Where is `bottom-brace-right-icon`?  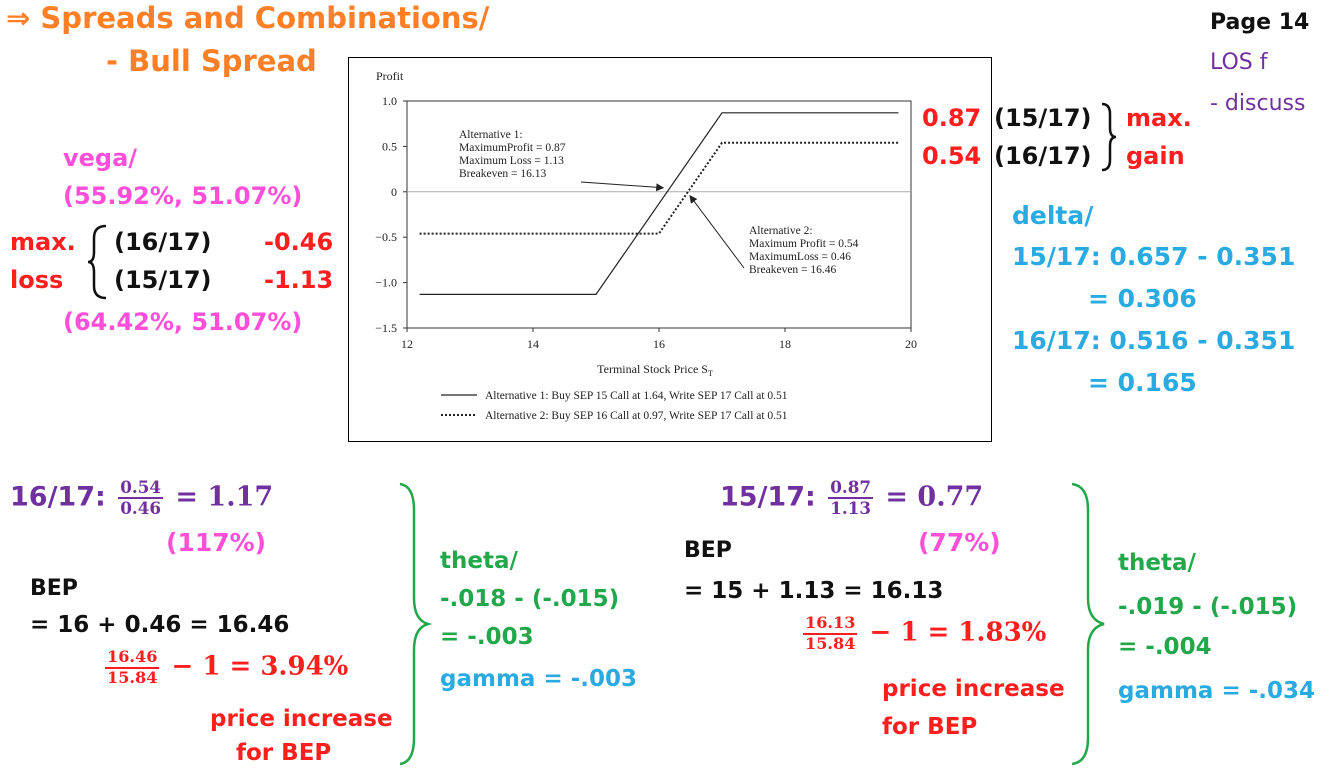 bottom-brace-right-icon is located at coordinates (1088, 624).